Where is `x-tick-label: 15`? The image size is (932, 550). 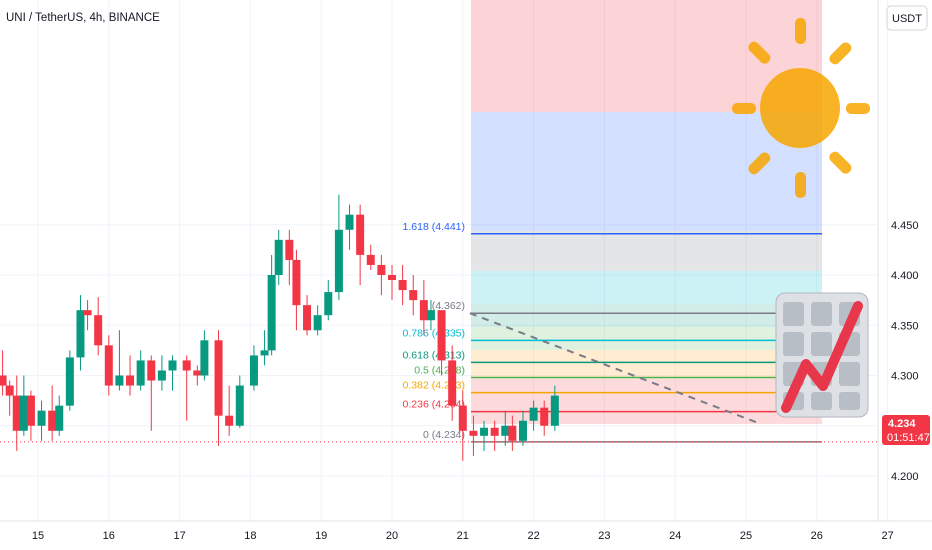 x-tick-label: 15 is located at coordinates (38, 536).